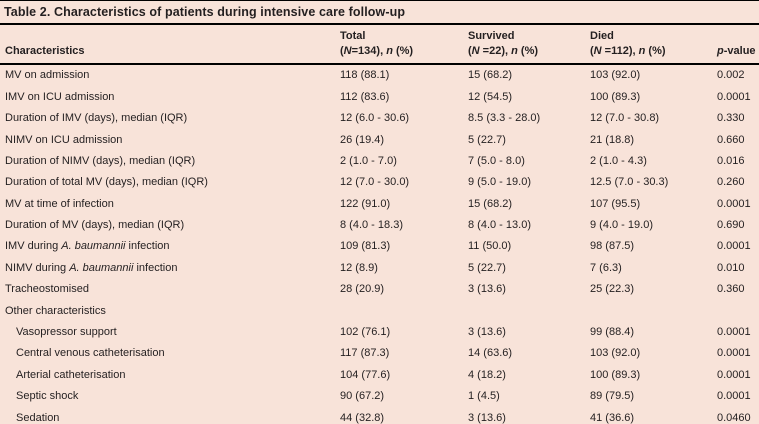 This screenshot has height=424, width=759. What do you see at coordinates (359, 267) in the screenshot?
I see `cell-total: 12 (8.9)` at bounding box center [359, 267].